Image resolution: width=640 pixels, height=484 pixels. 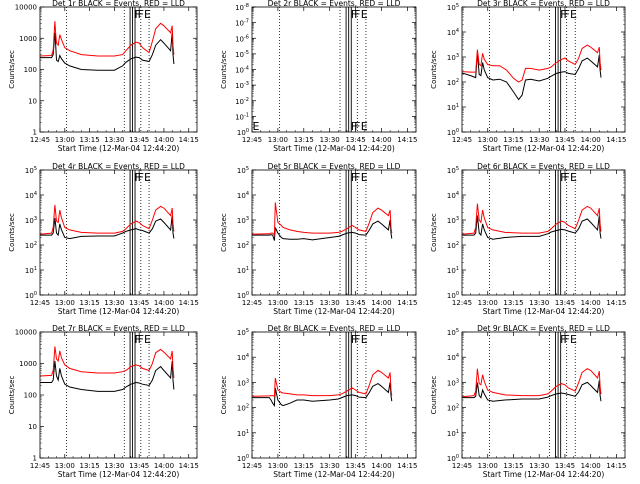 What do you see at coordinates (364, 126) in the screenshot?
I see `flag-marker-bottom-e: E` at bounding box center [364, 126].